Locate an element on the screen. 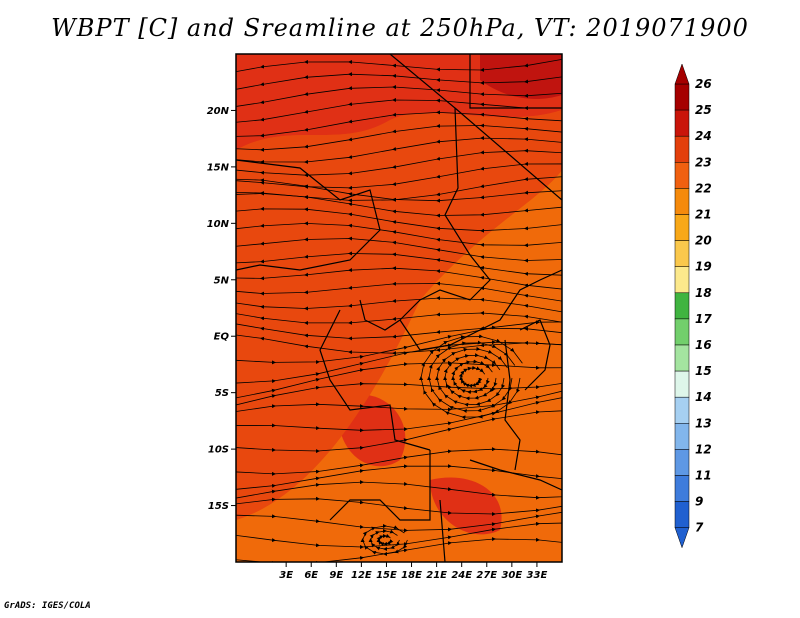 This screenshot has height=618, width=800. credit-label: GrADS: IGES/COLA is located at coordinates (47, 606).